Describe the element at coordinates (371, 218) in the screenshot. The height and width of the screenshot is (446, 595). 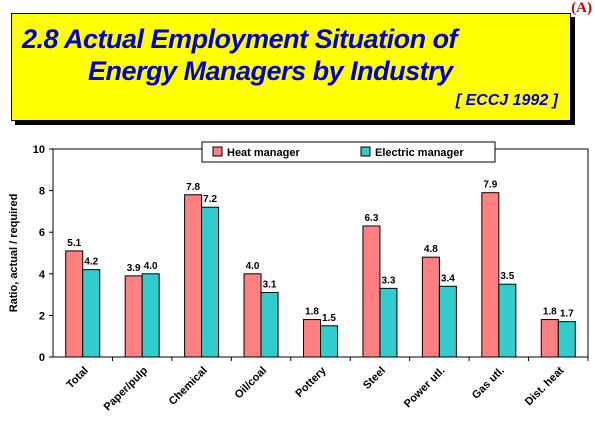
I see `data-label: 6.3` at that location.